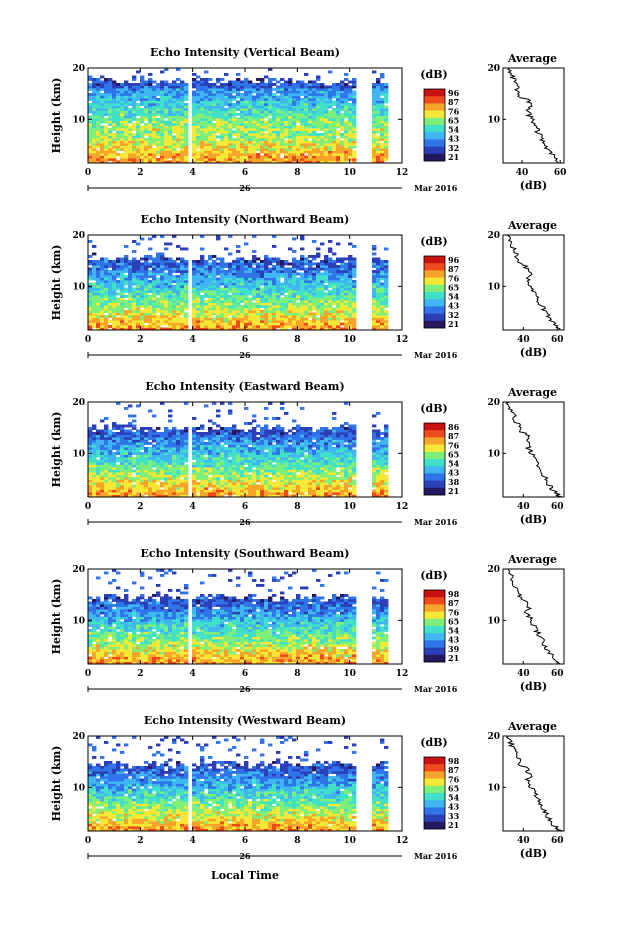 The height and width of the screenshot is (929, 617). What do you see at coordinates (454, 482) in the screenshot?
I see `colorbar-level-label: 38` at bounding box center [454, 482].